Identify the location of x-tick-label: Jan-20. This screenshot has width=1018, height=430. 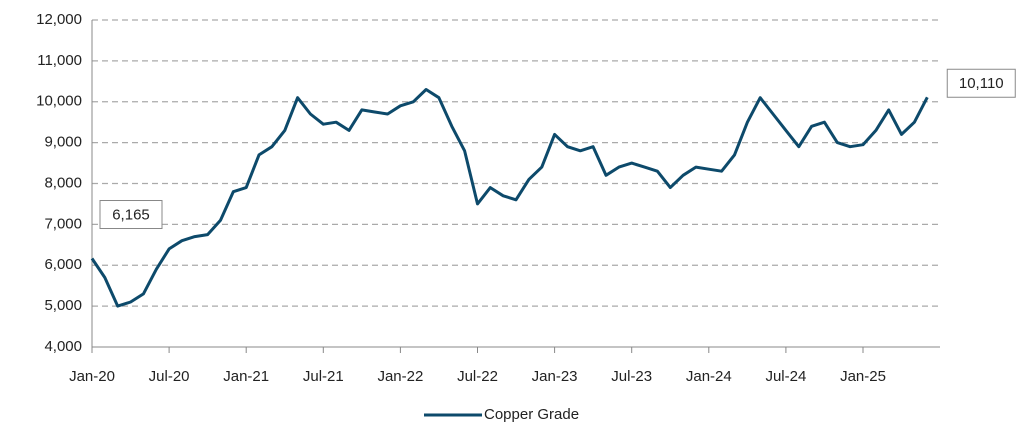
(92, 376).